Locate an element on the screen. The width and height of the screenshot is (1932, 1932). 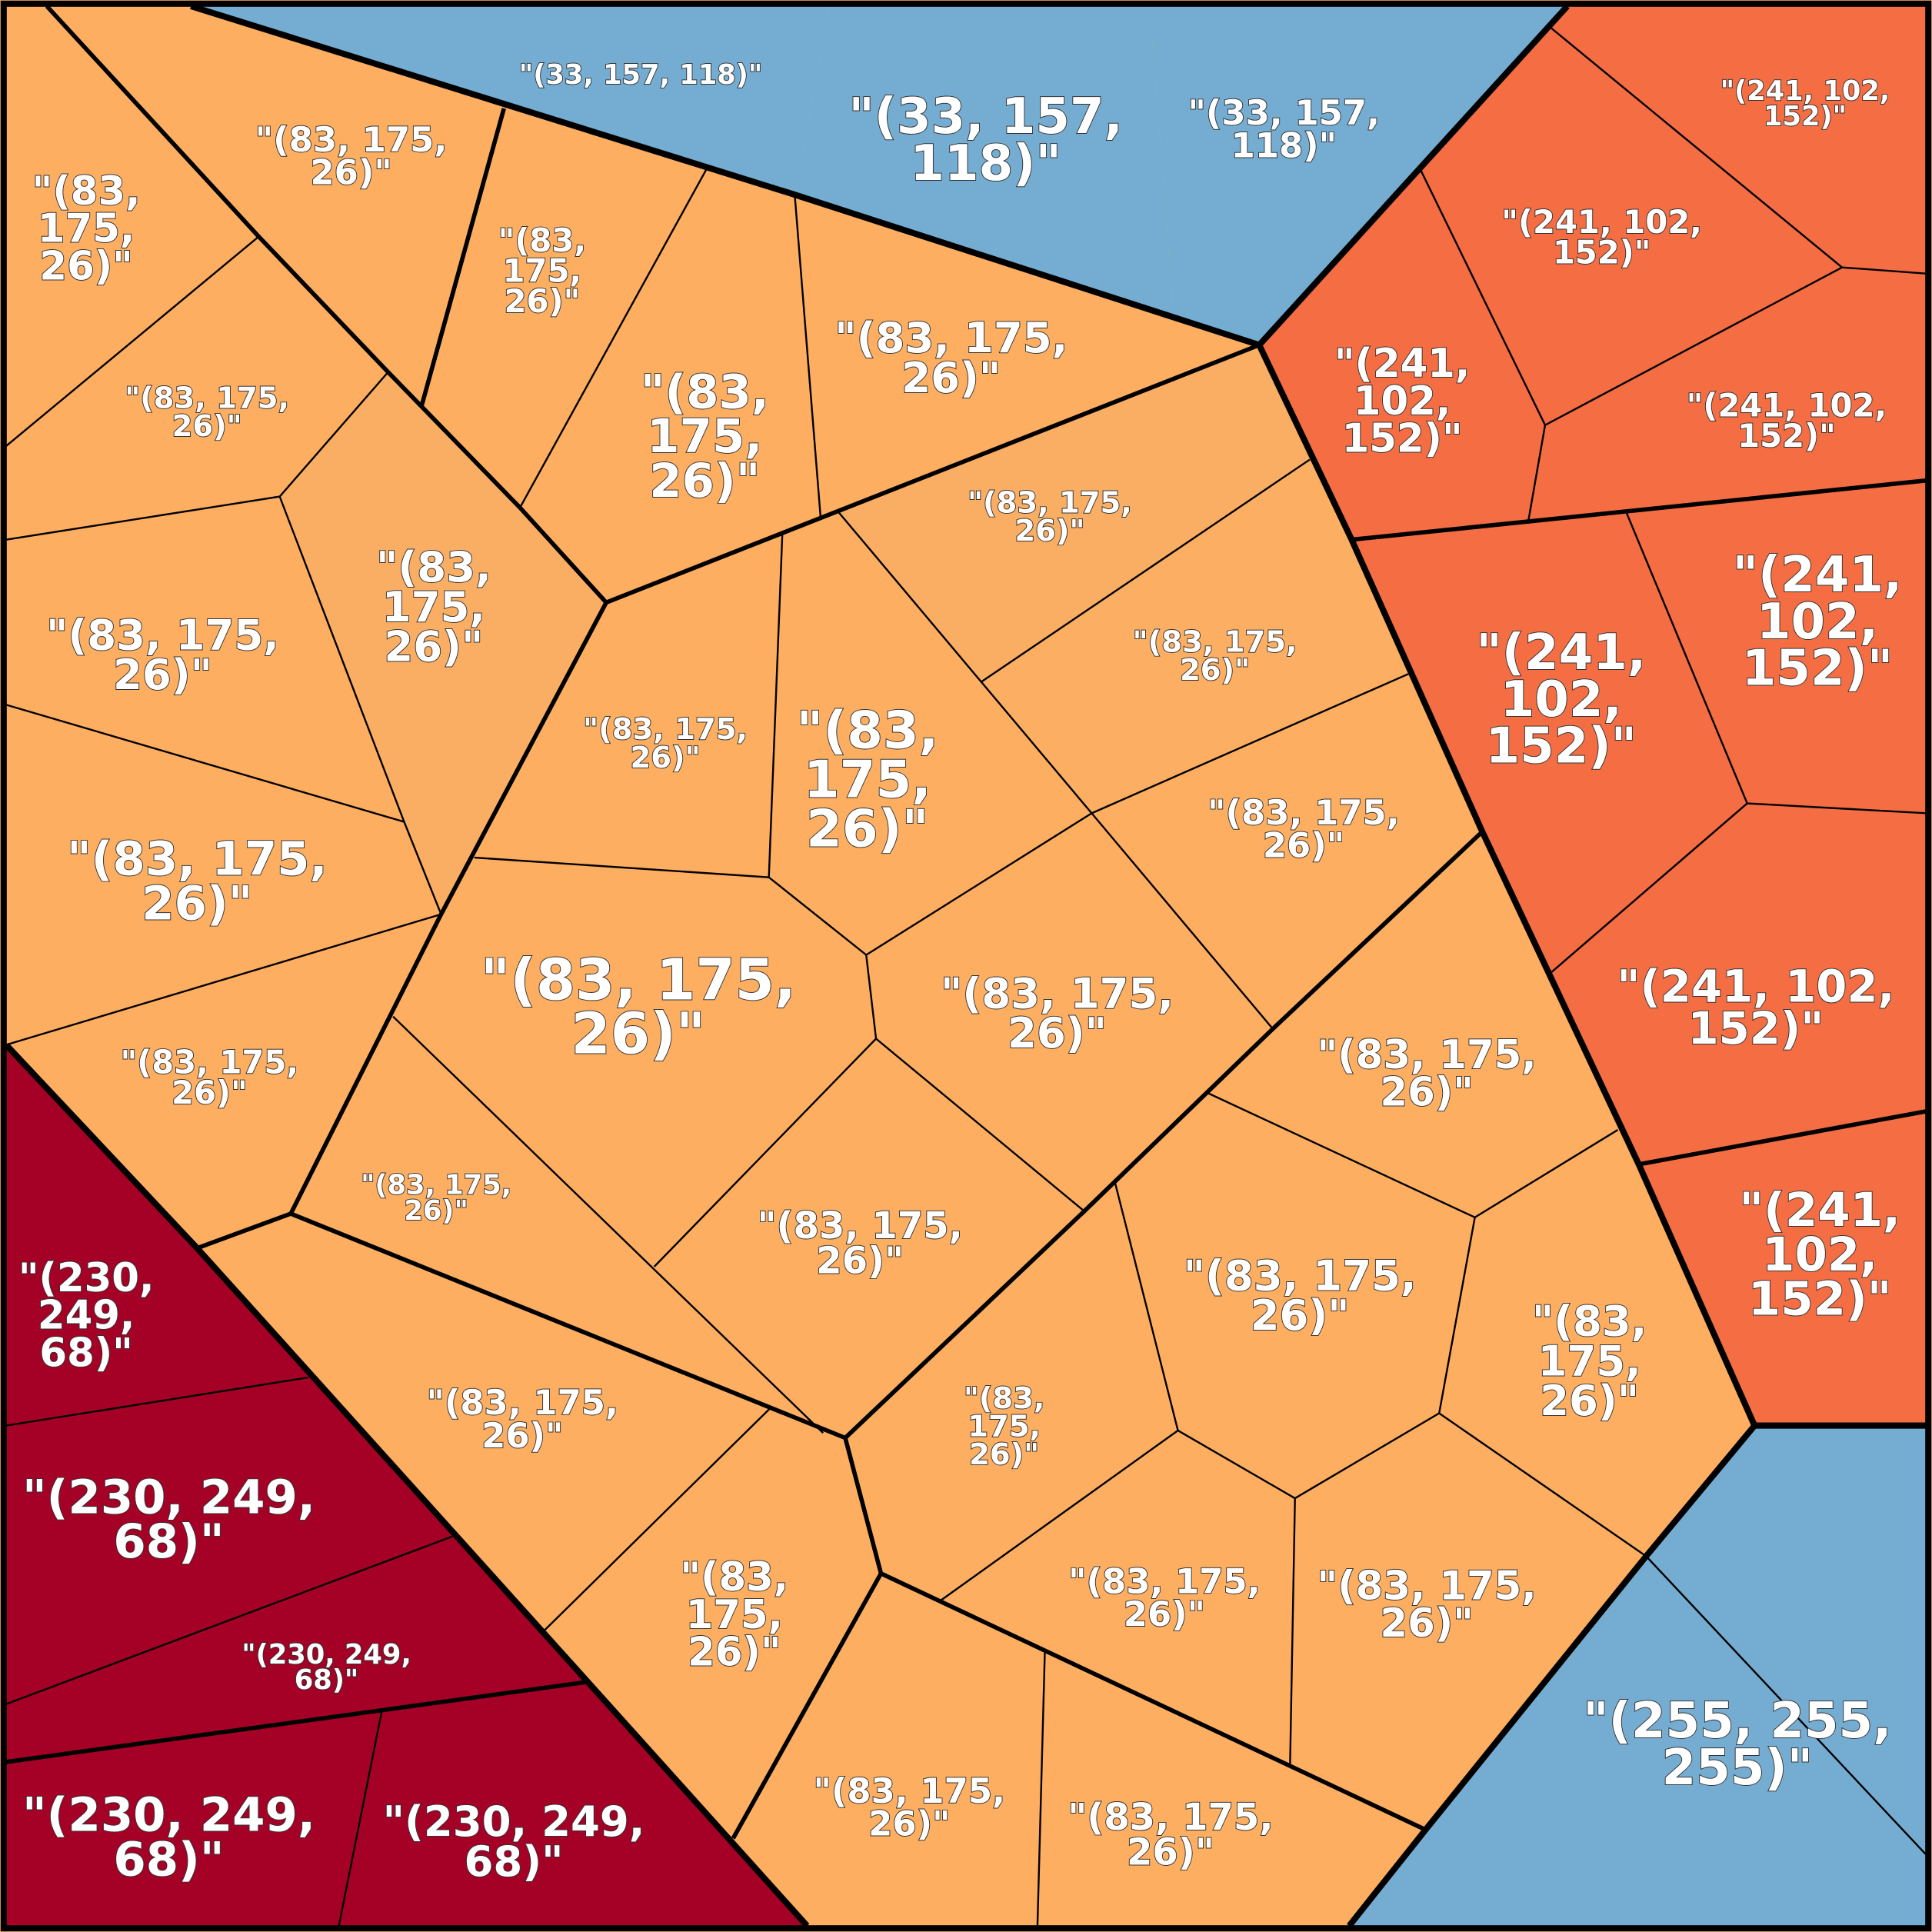
cell-label-line: "(230, is located at coordinates (86, 1278).